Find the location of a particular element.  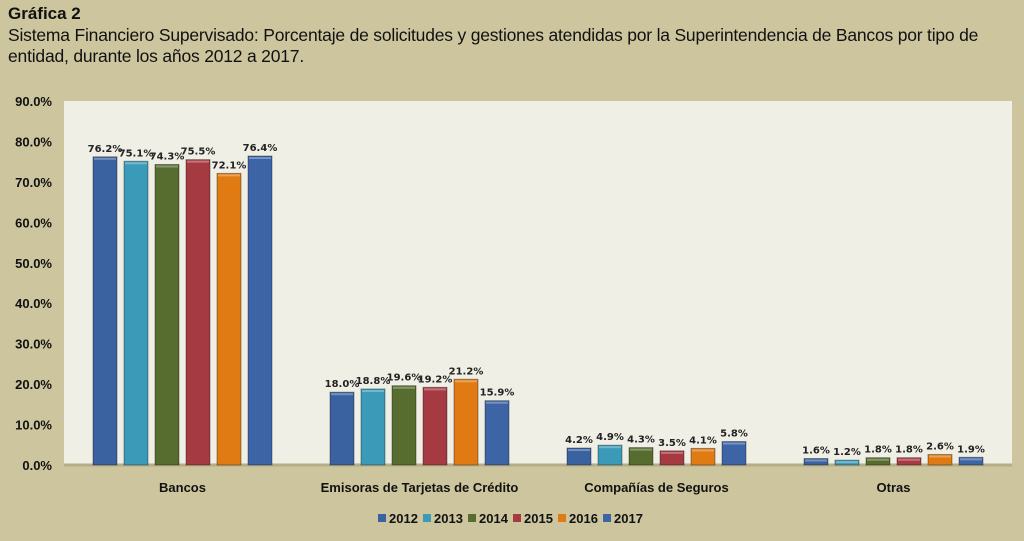

data-label: 4.1% is located at coordinates (703, 440).